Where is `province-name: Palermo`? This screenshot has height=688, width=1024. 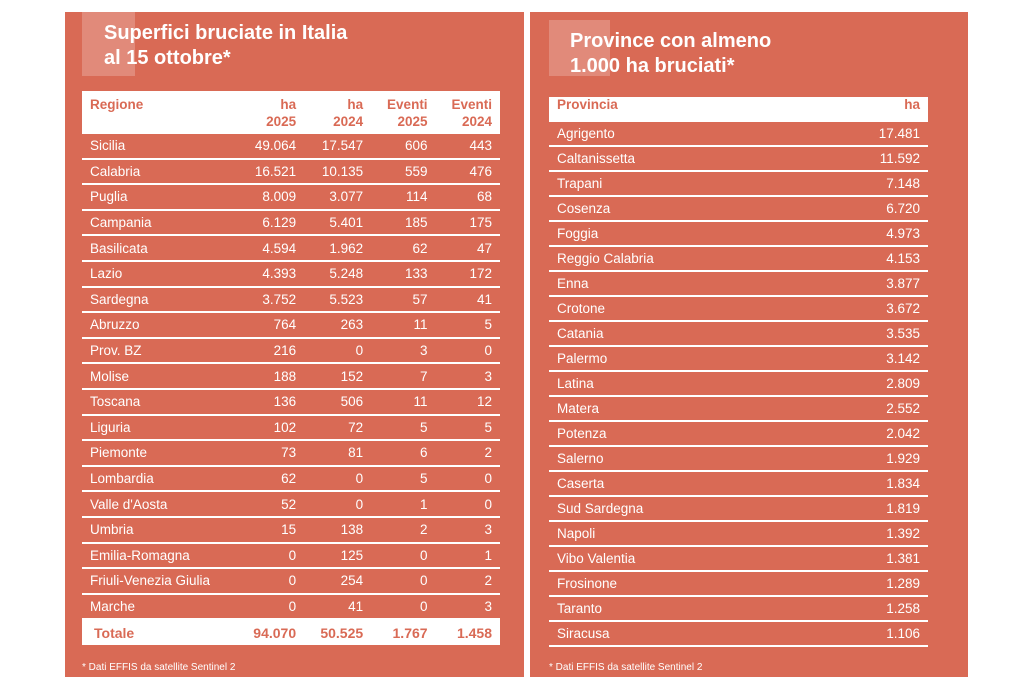 province-name: Palermo is located at coordinates (675, 359).